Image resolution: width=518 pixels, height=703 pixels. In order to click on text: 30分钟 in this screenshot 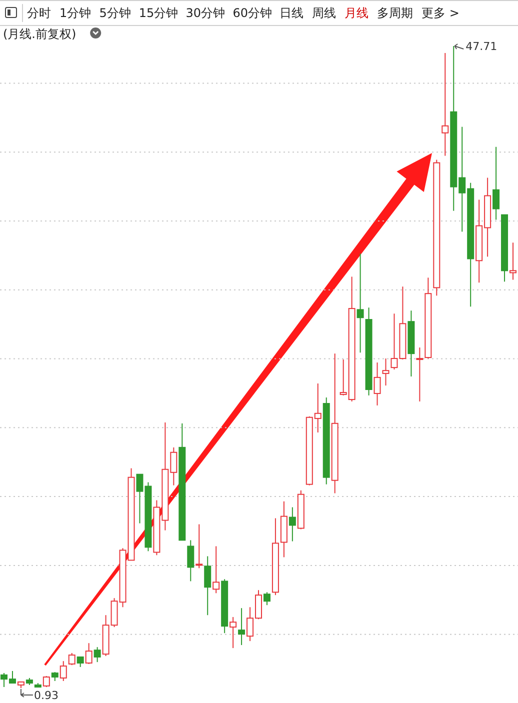, I will do `click(206, 13)`.